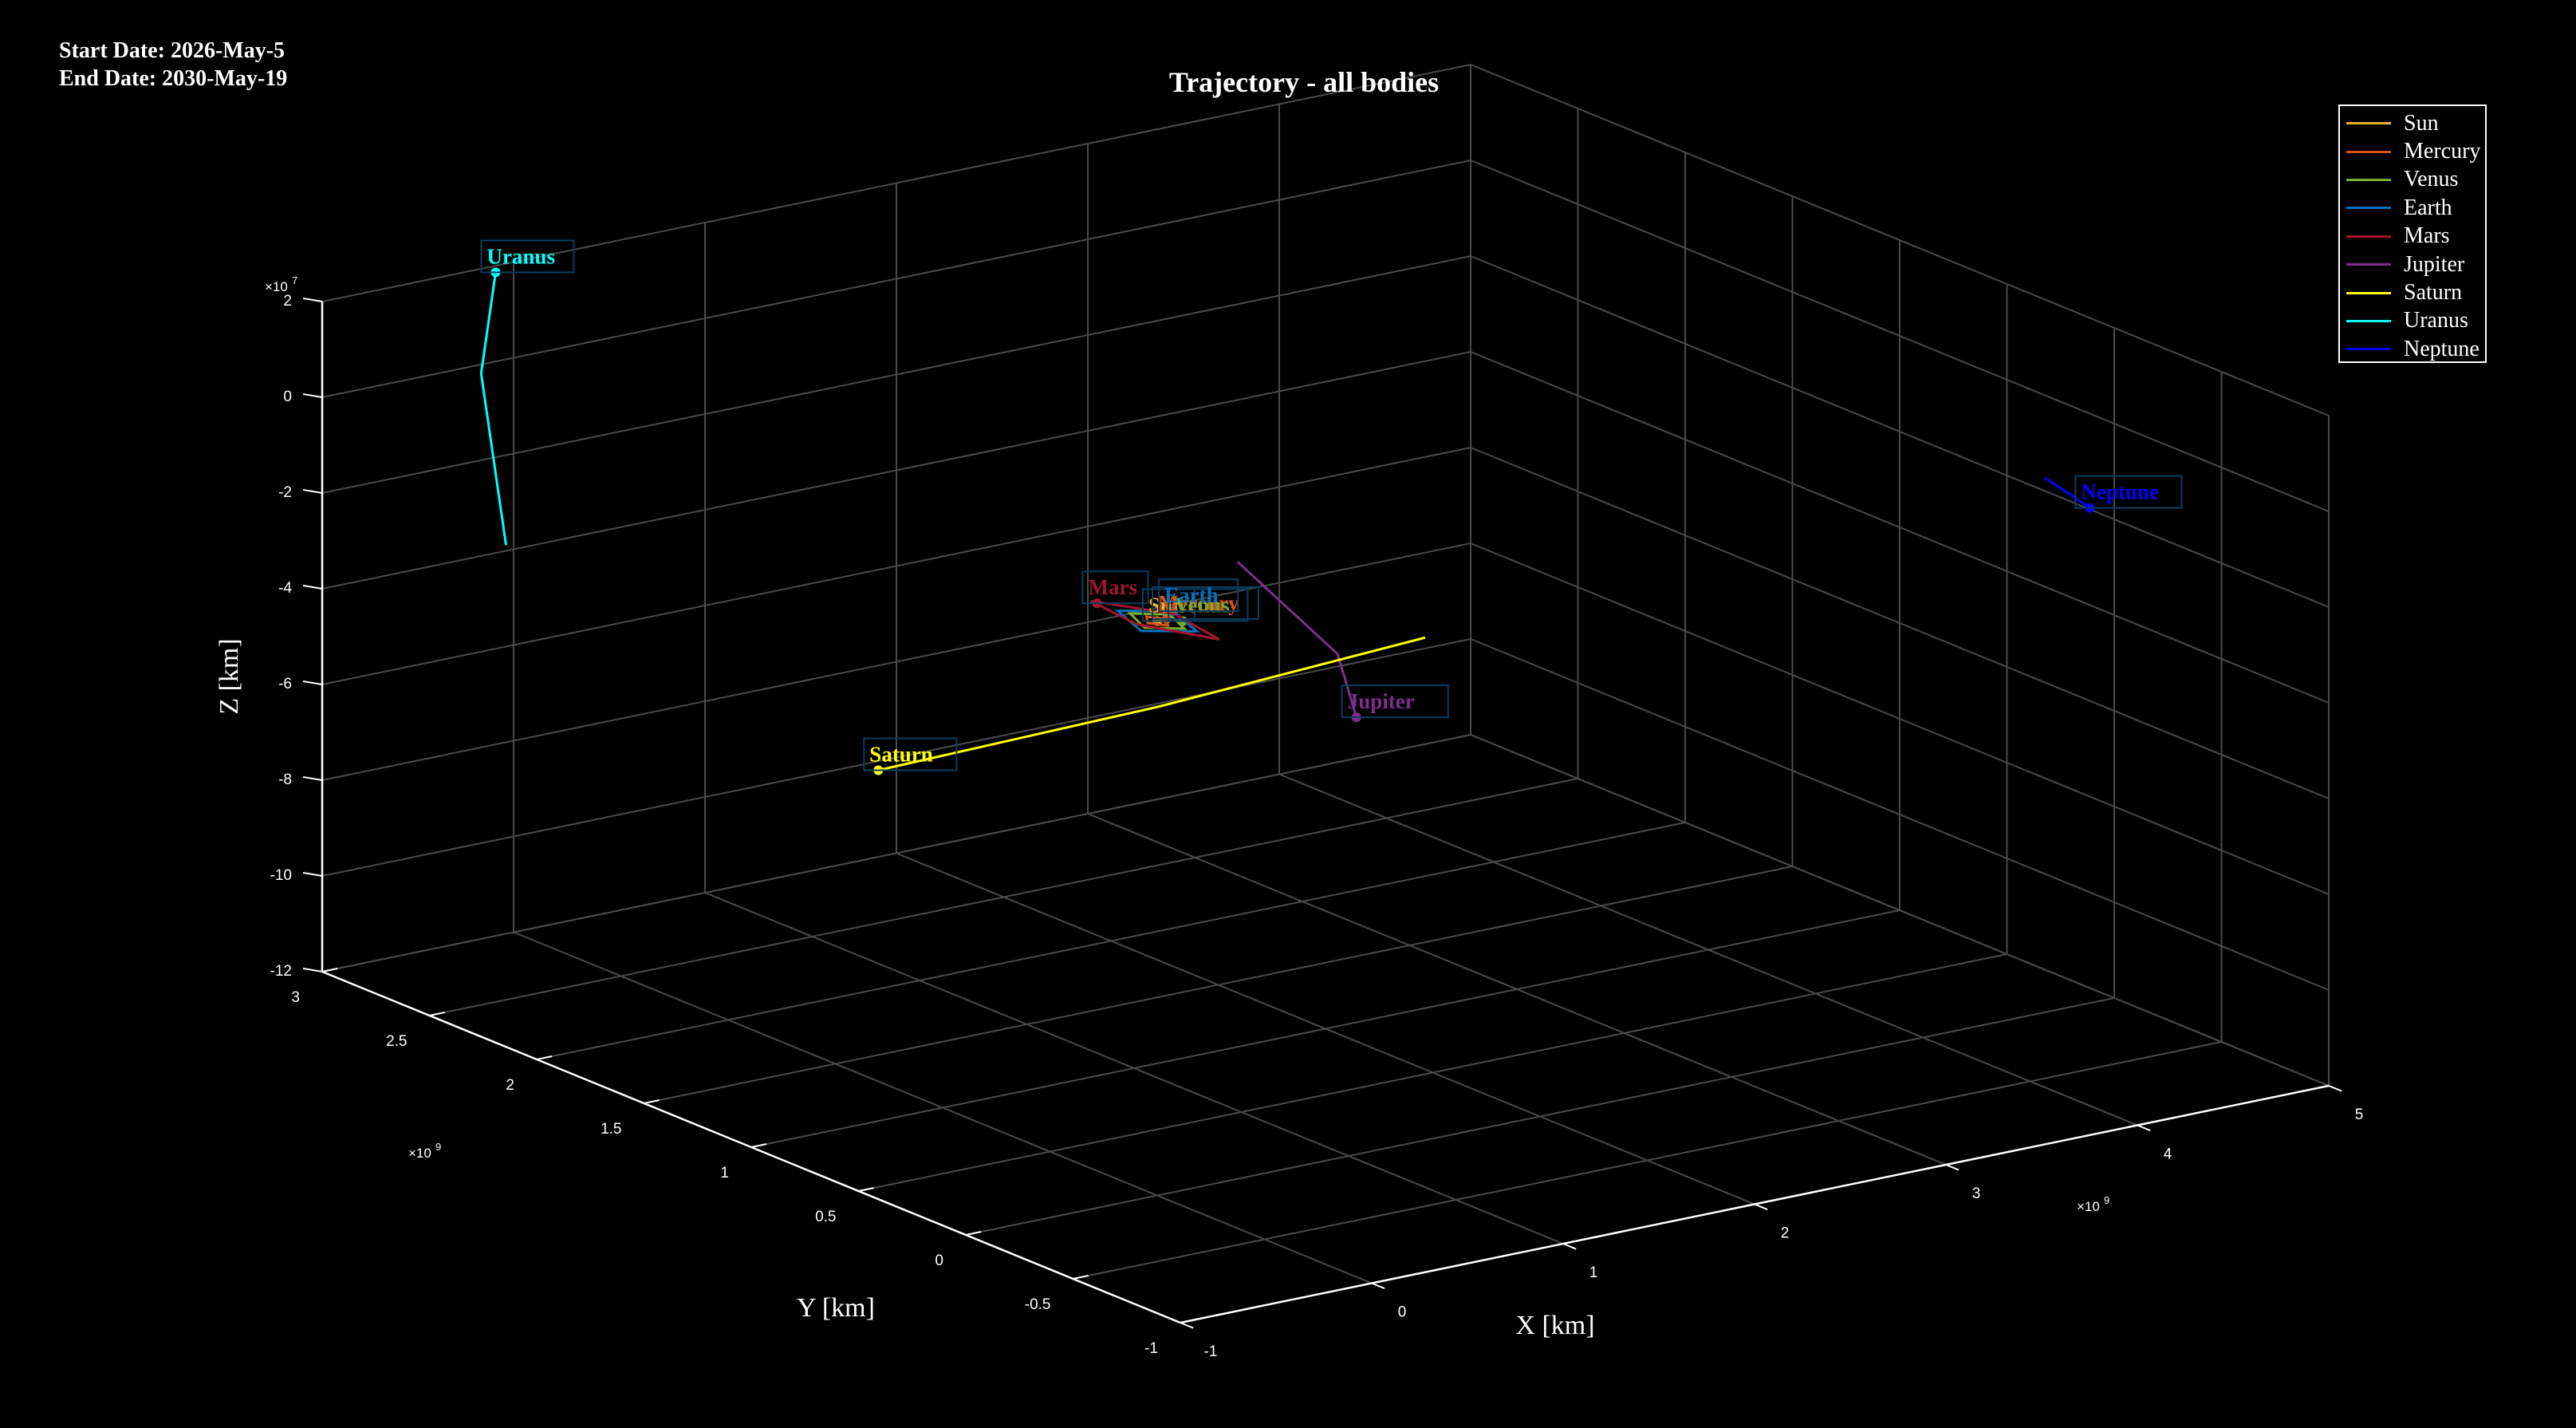 This screenshot has width=2576, height=1428. I want to click on x-tick-label: 3, so click(1976, 1193).